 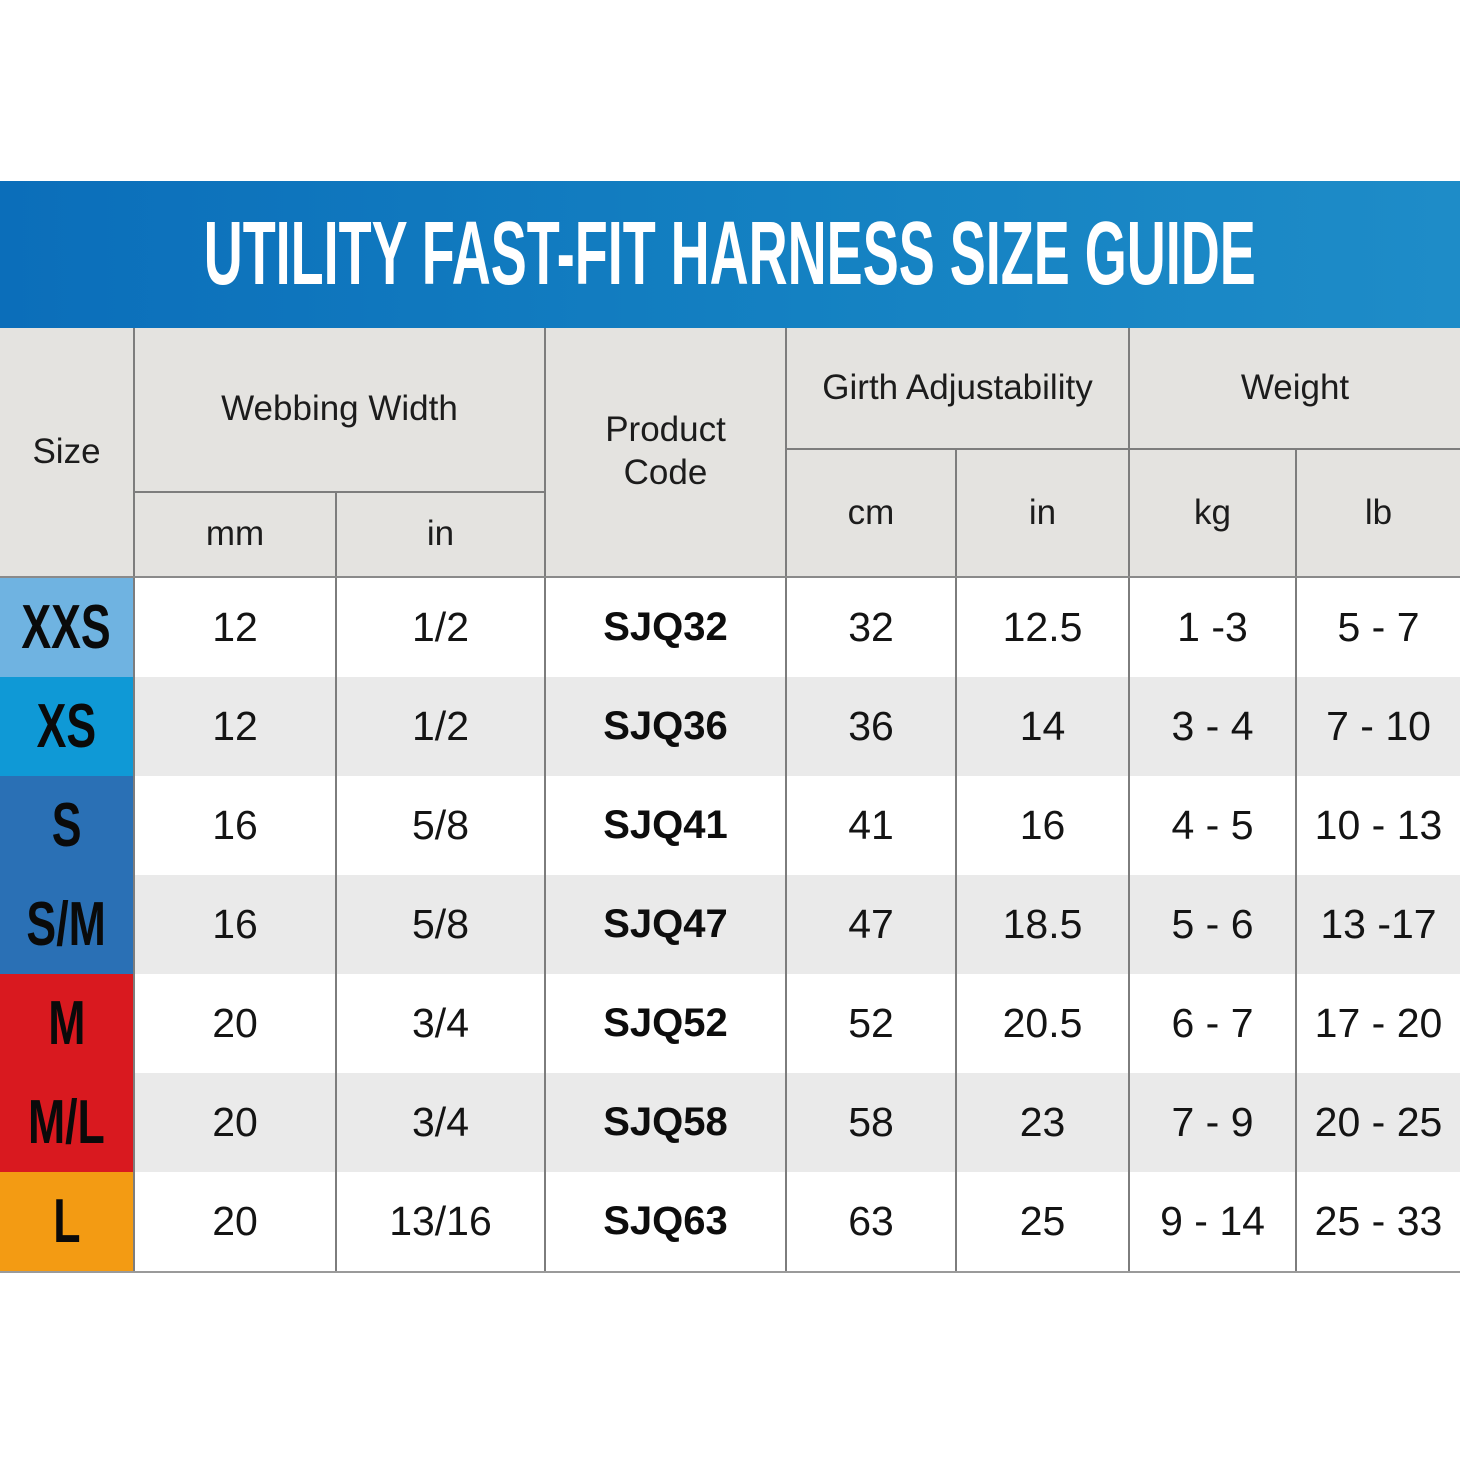 I want to click on weight-units: kg lb, so click(x=1295, y=513).